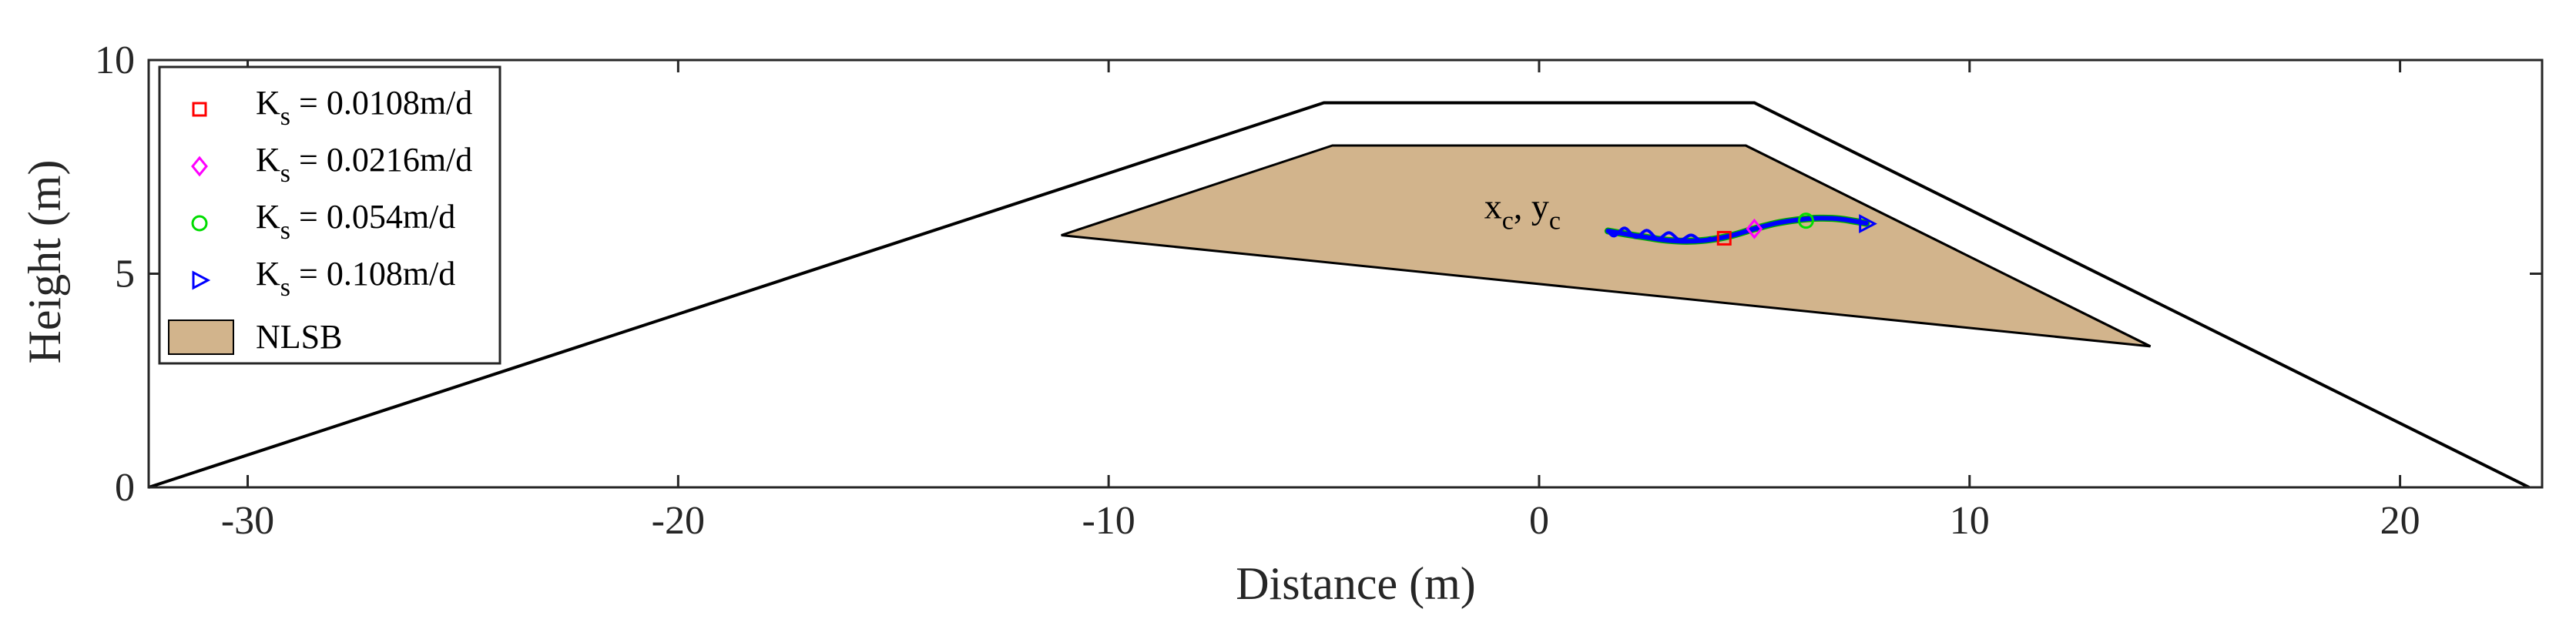 The image size is (2576, 629). I want to click on annotation-sep: ,, so click(1522, 206).